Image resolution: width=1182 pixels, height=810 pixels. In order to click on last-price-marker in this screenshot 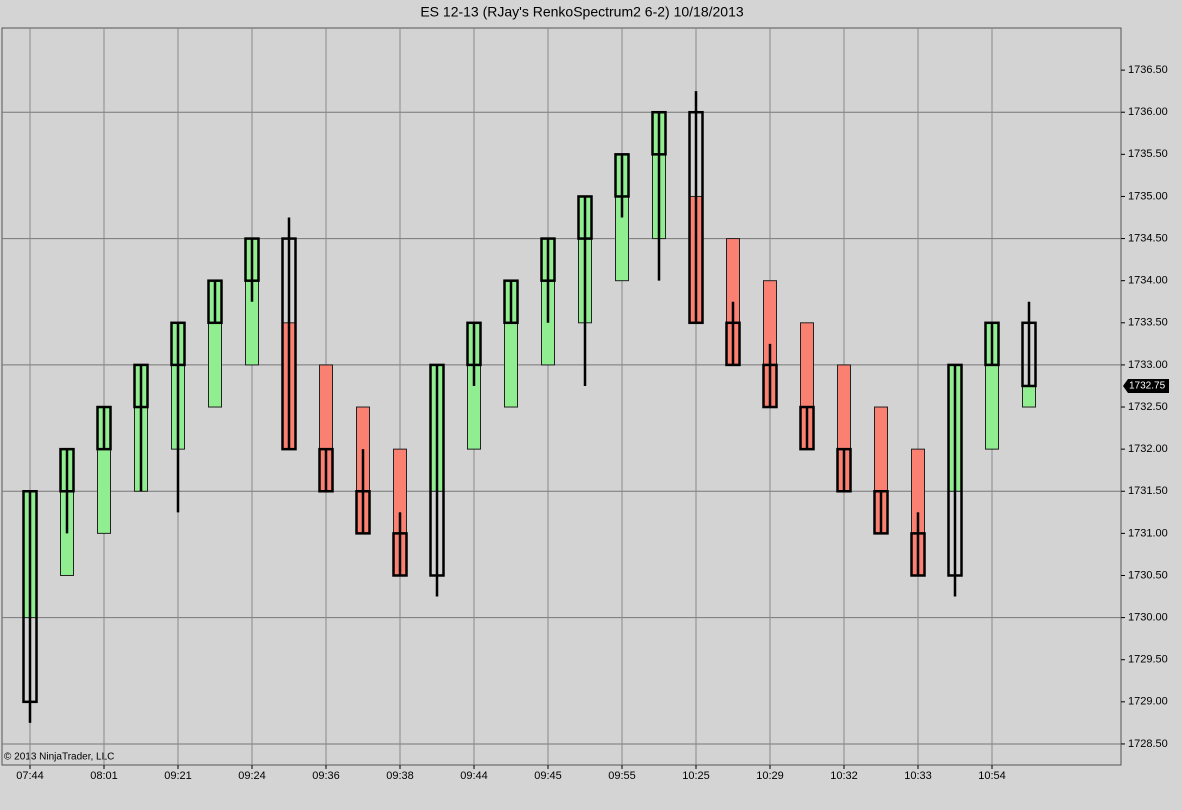, I will do `click(1146, 385)`.